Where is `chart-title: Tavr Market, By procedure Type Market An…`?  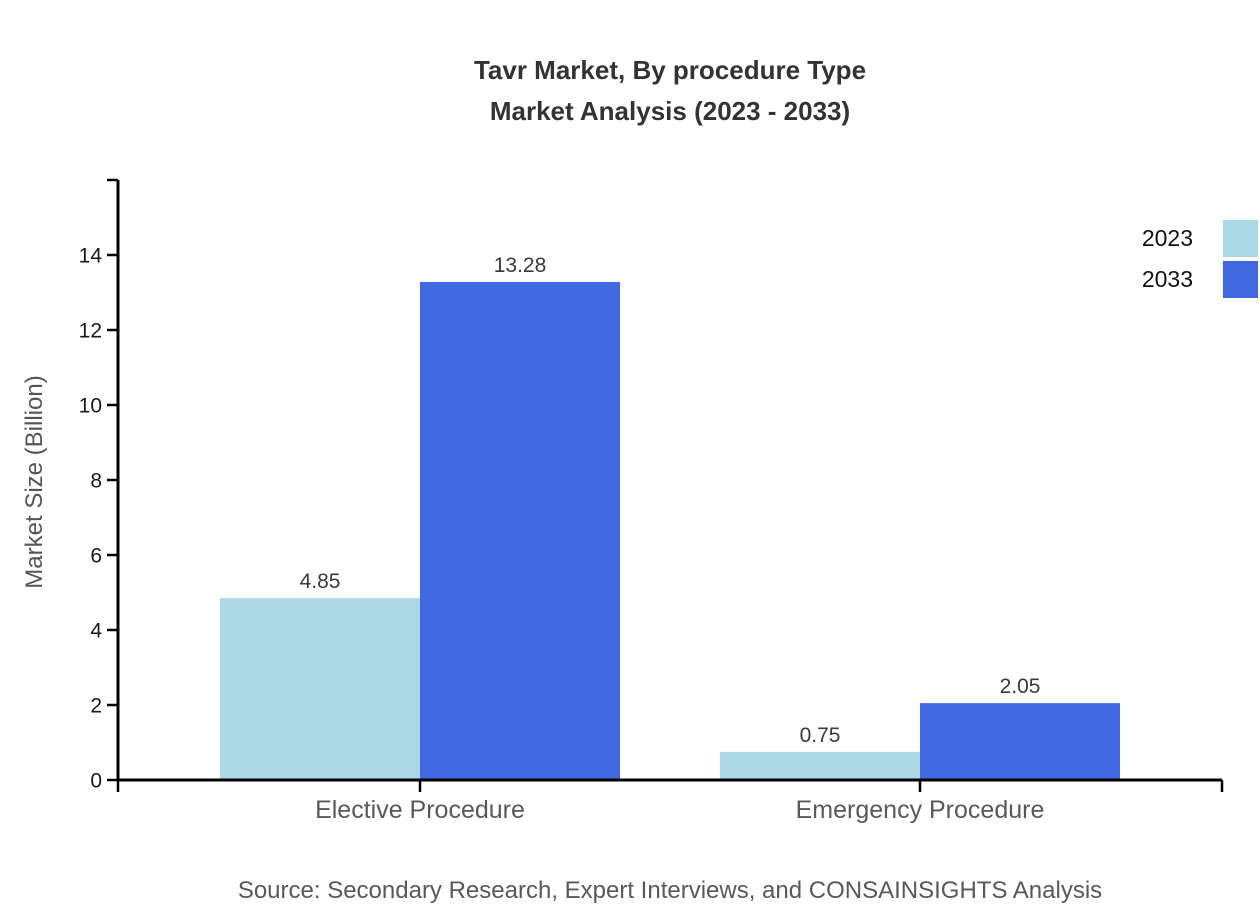 chart-title: Tavr Market, By procedure Type Market An… is located at coordinates (670, 91).